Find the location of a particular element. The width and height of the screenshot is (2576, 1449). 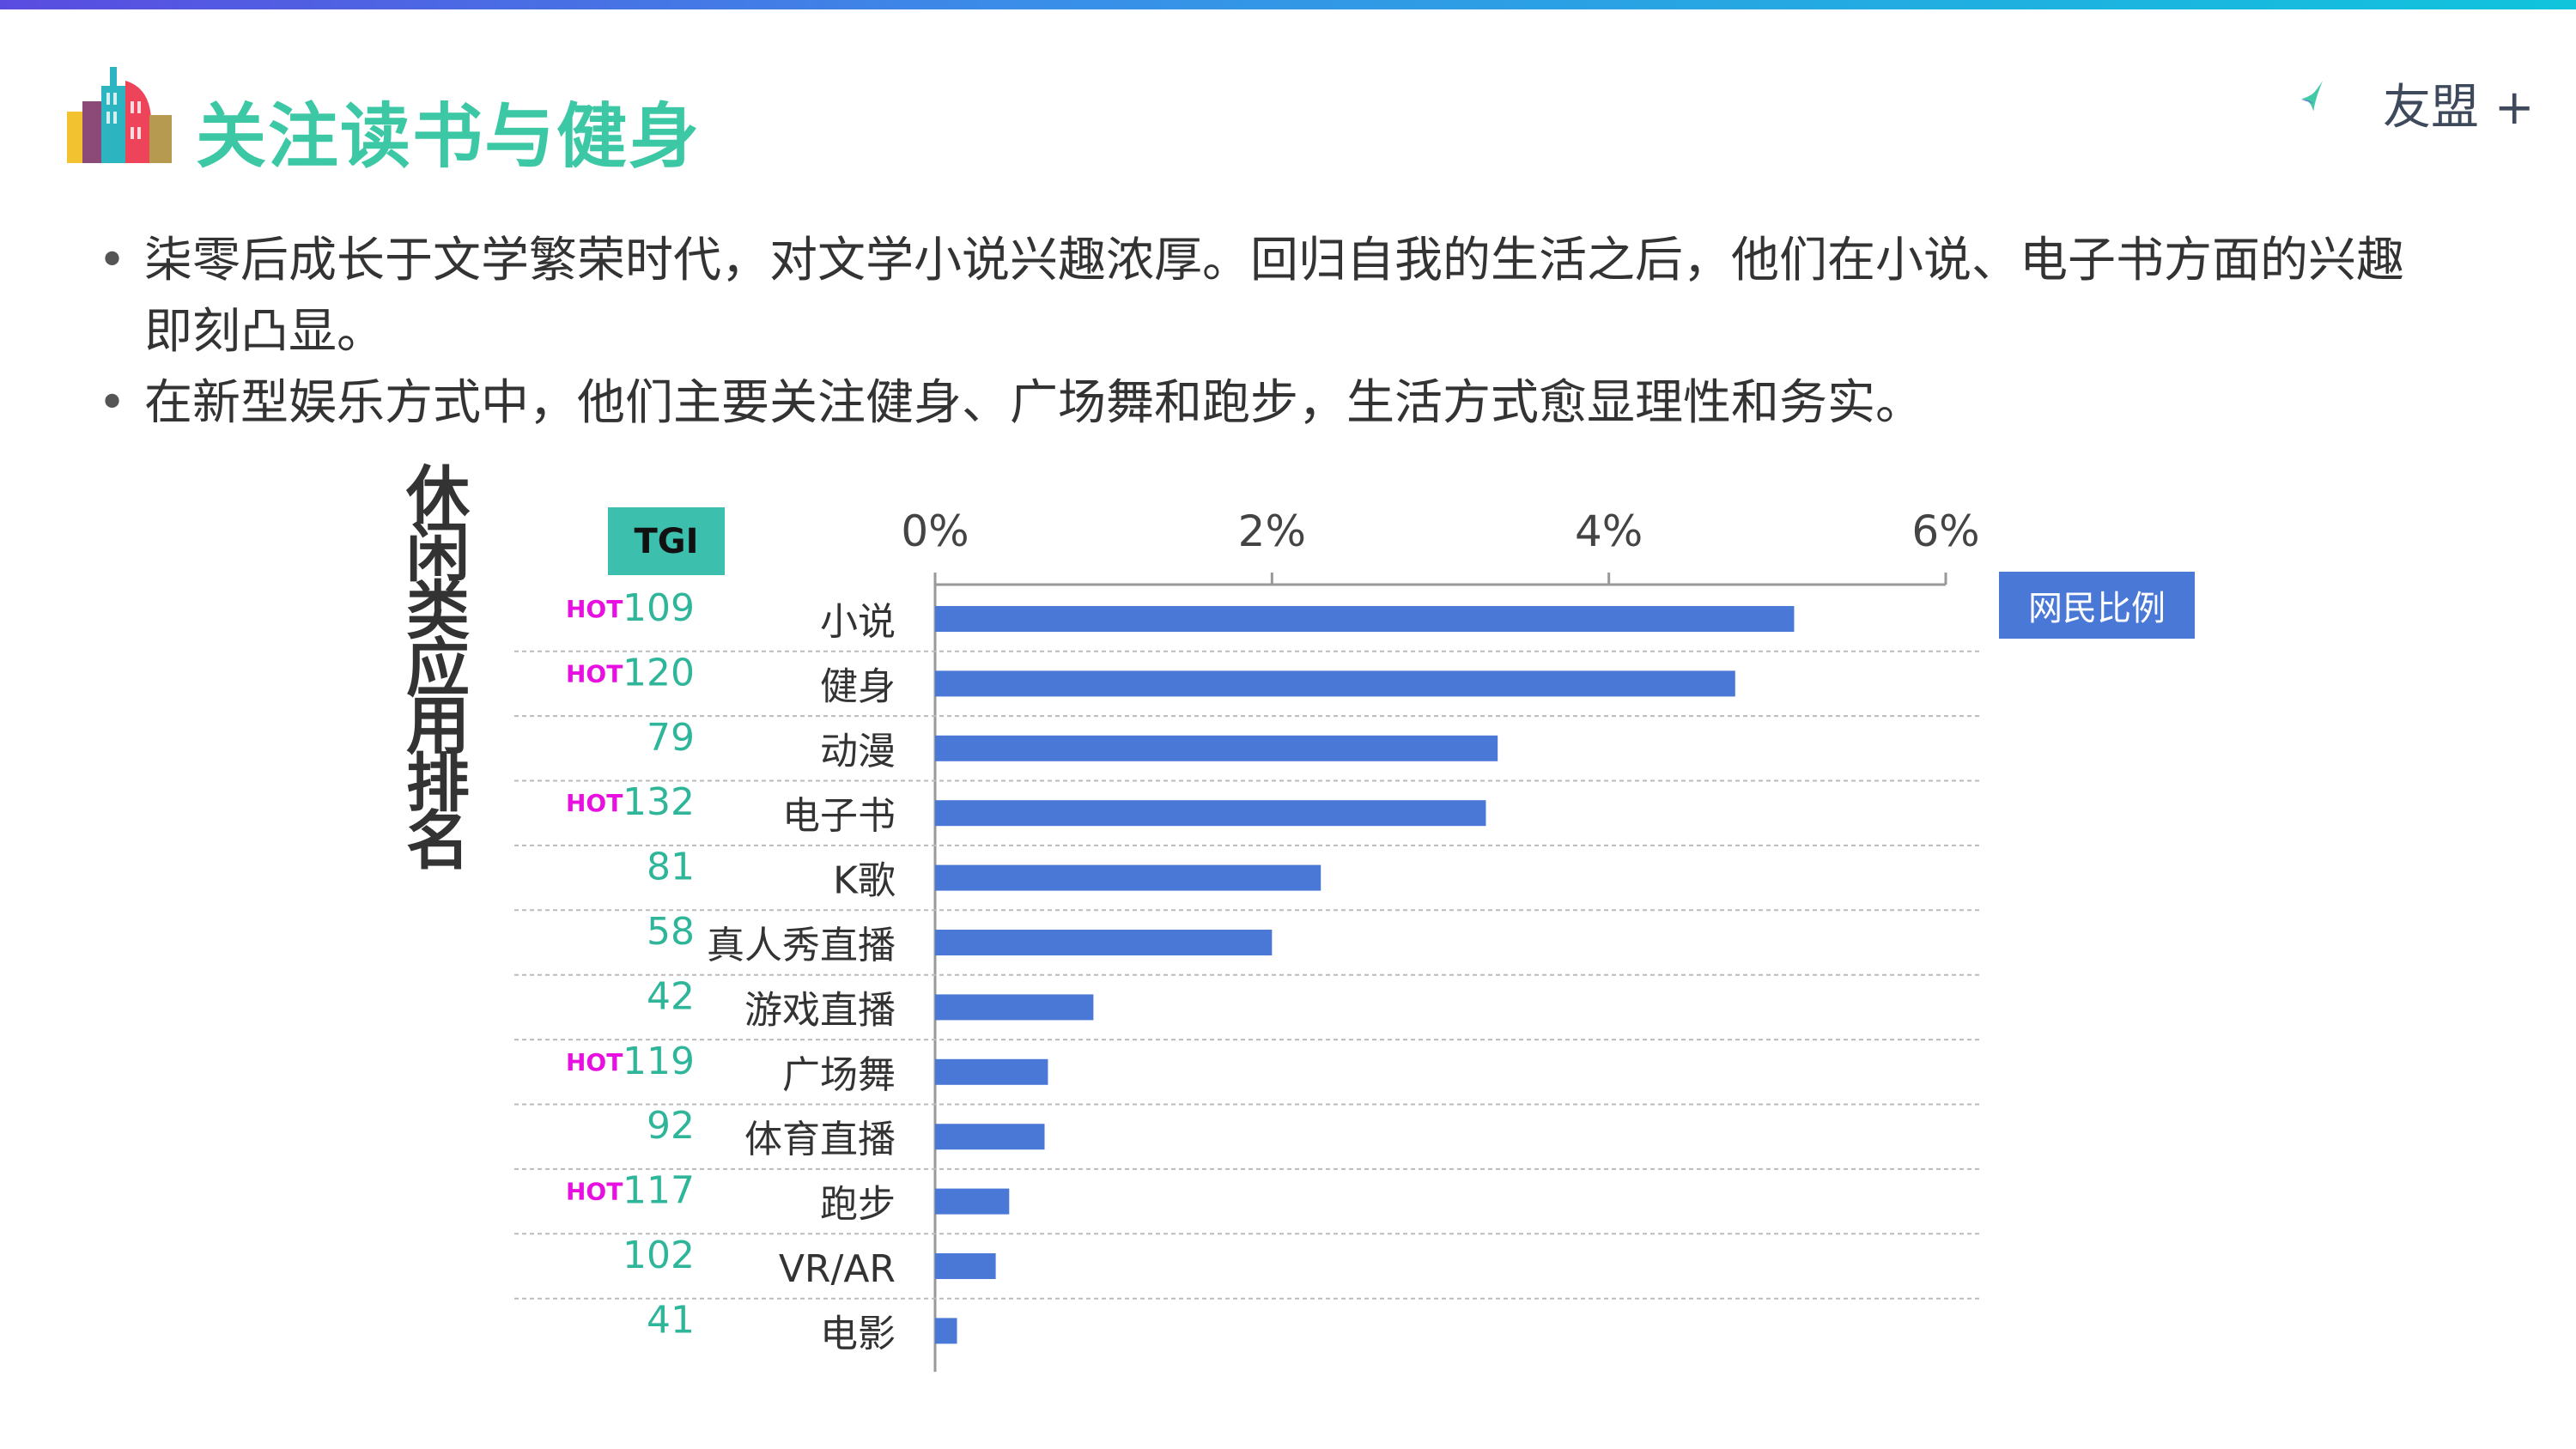

umeng-logo-icon is located at coordinates (2312, 96).